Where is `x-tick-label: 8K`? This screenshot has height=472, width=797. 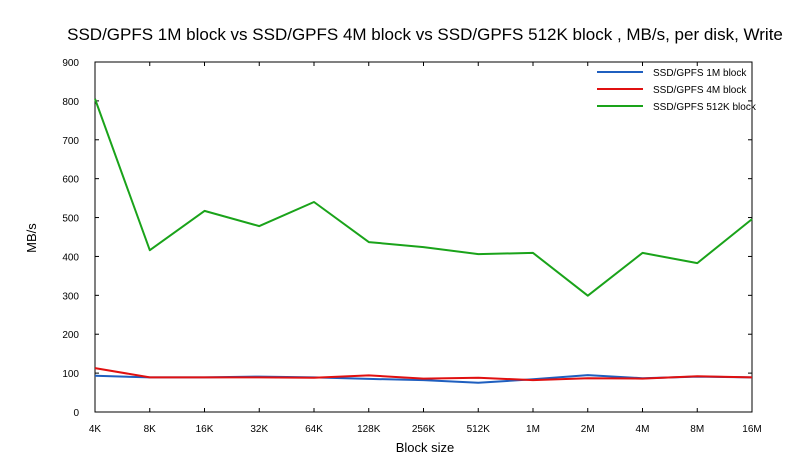 x-tick-label: 8K is located at coordinates (150, 429).